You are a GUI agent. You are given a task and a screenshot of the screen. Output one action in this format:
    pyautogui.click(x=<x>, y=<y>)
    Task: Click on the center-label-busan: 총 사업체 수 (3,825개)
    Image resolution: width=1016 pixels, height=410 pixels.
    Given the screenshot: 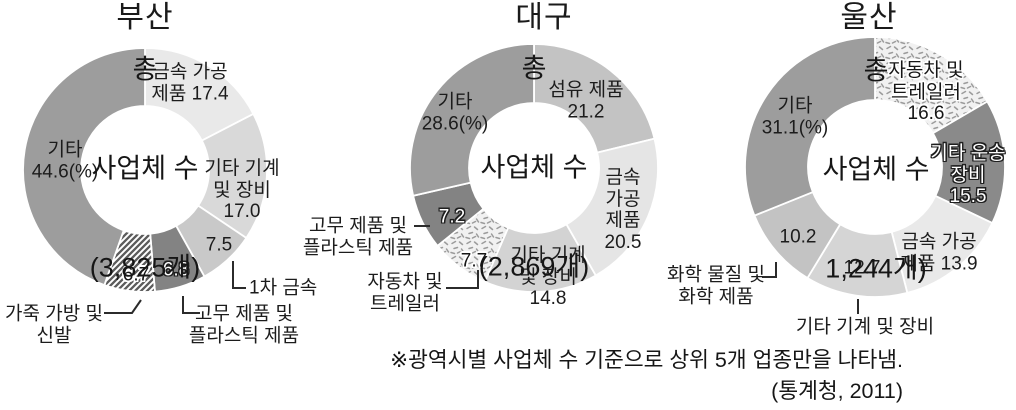 What is the action you would take?
    pyautogui.click(x=145, y=175)
    